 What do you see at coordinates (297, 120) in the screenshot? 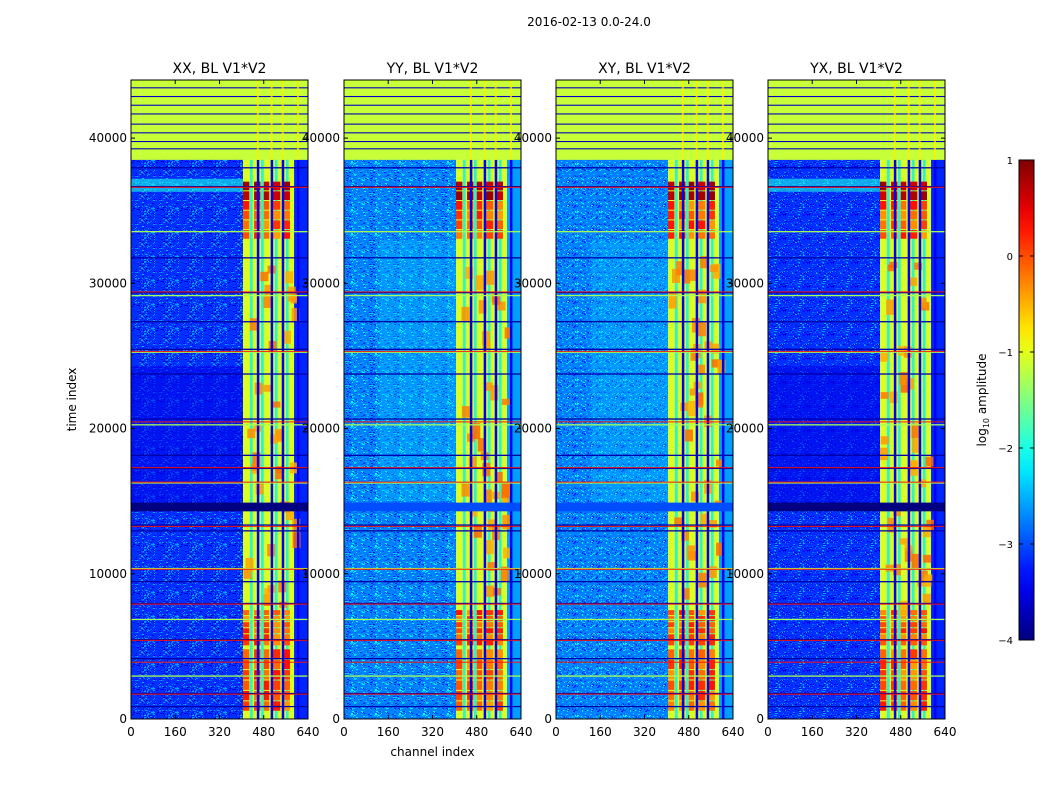
I see `flagged-channel-line` at bounding box center [297, 120].